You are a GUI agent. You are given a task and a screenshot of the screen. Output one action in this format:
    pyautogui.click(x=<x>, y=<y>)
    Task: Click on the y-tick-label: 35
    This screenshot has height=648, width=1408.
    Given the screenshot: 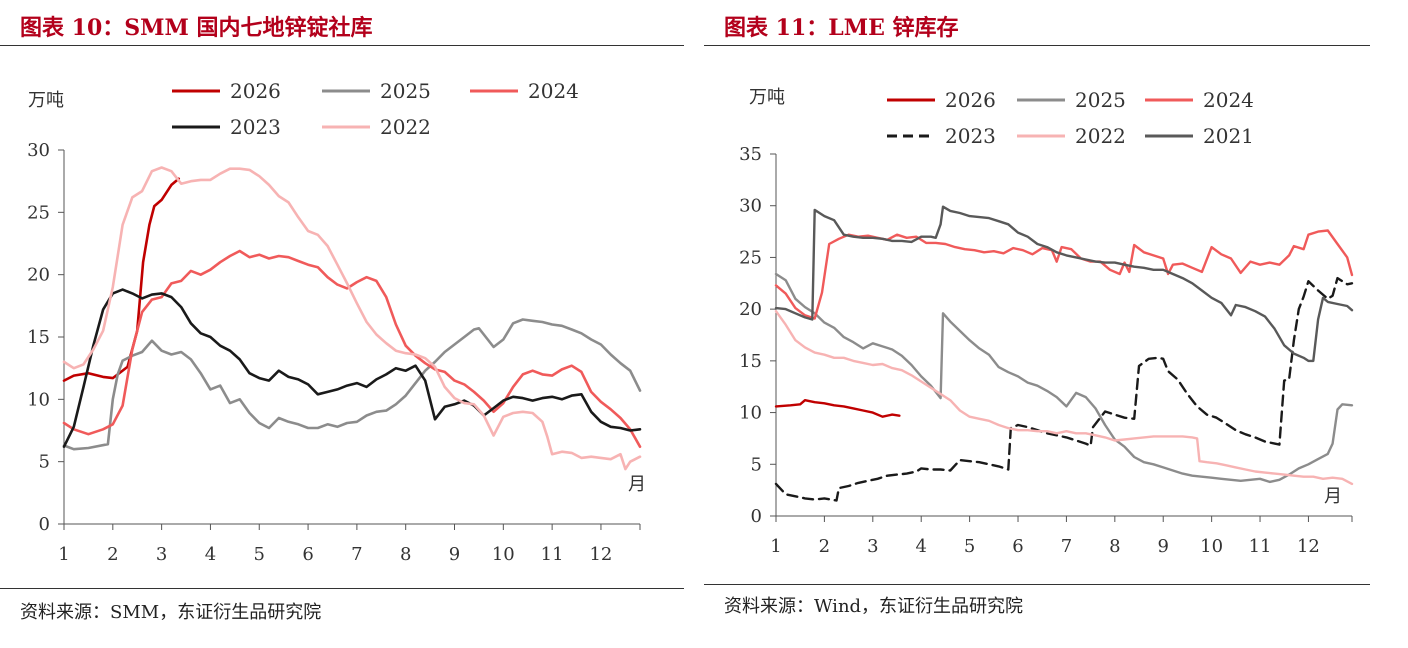 What is the action you would take?
    pyautogui.click(x=750, y=154)
    